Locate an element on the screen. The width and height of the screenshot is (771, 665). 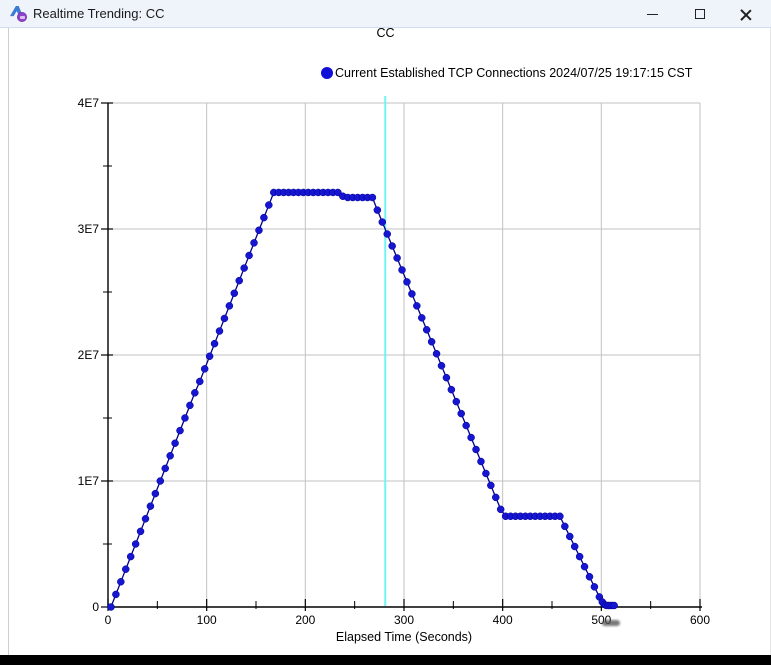
window-titlebar: Realtime Trending: CC is located at coordinates (385, 14).